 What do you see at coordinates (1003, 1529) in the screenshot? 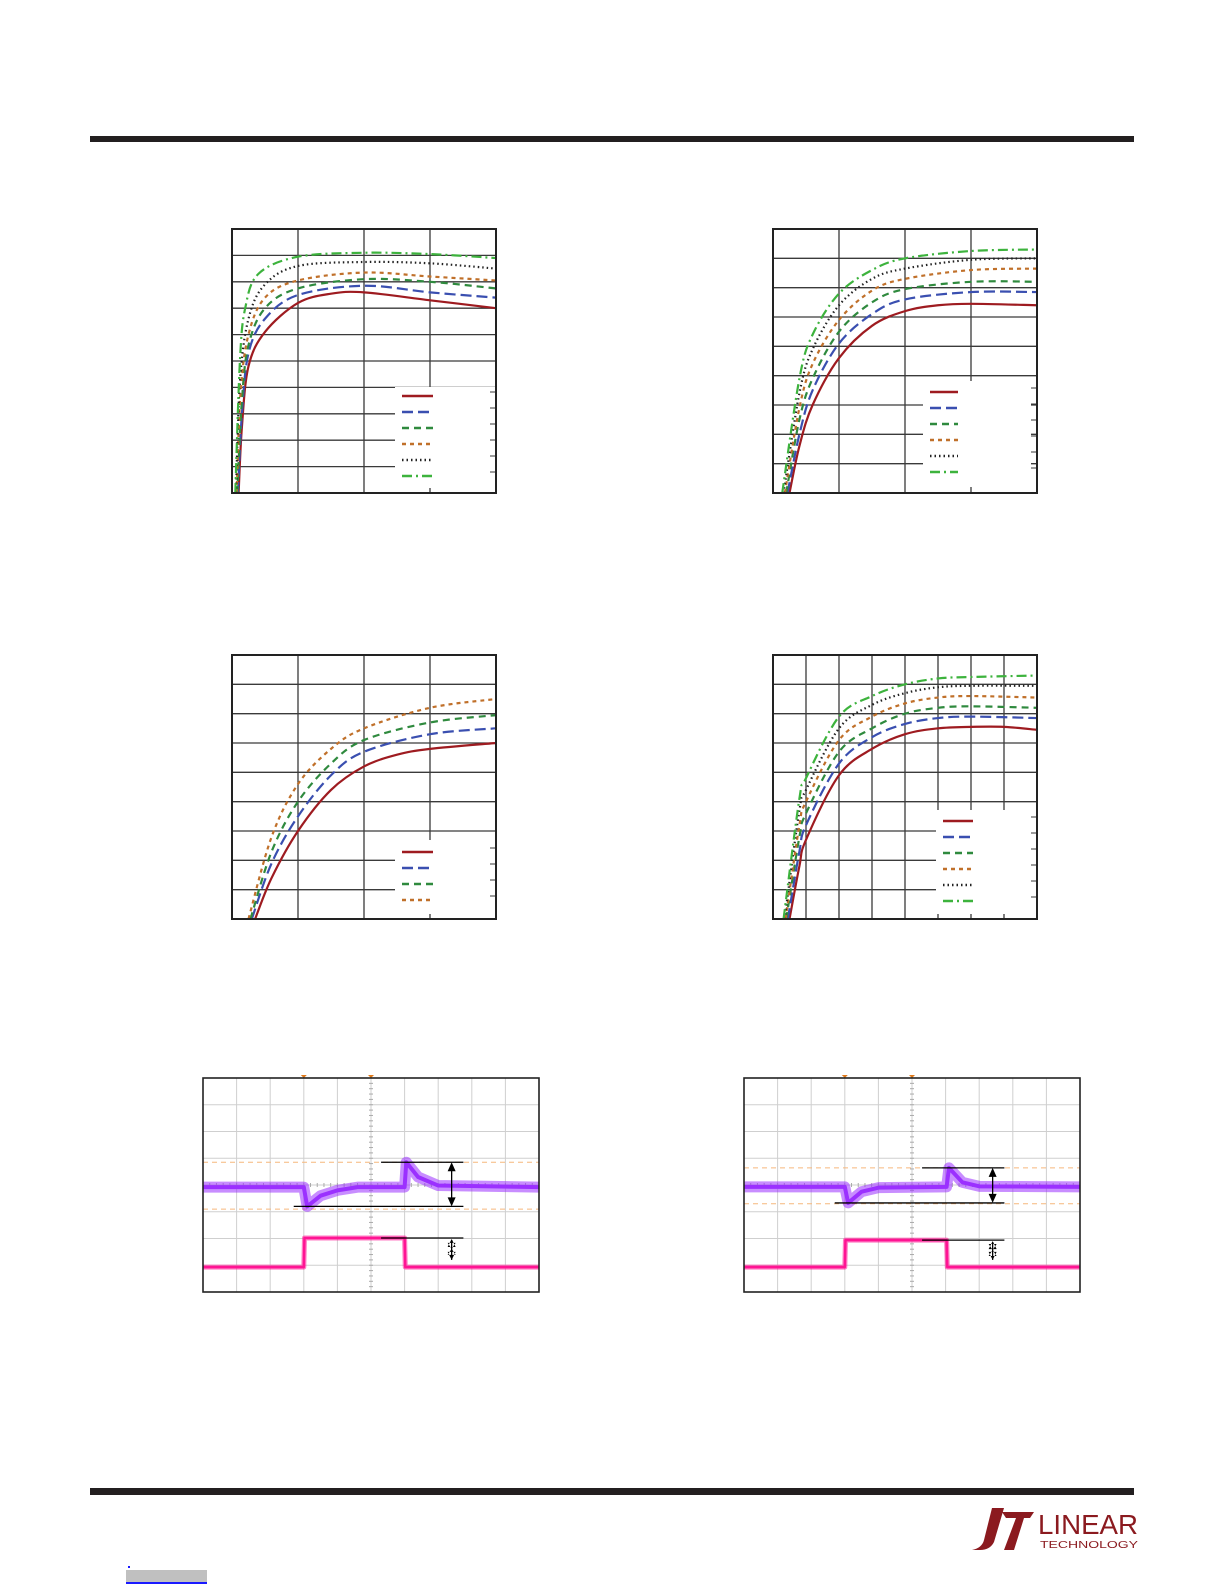
I see `lt-logo-mark-icon` at bounding box center [1003, 1529].